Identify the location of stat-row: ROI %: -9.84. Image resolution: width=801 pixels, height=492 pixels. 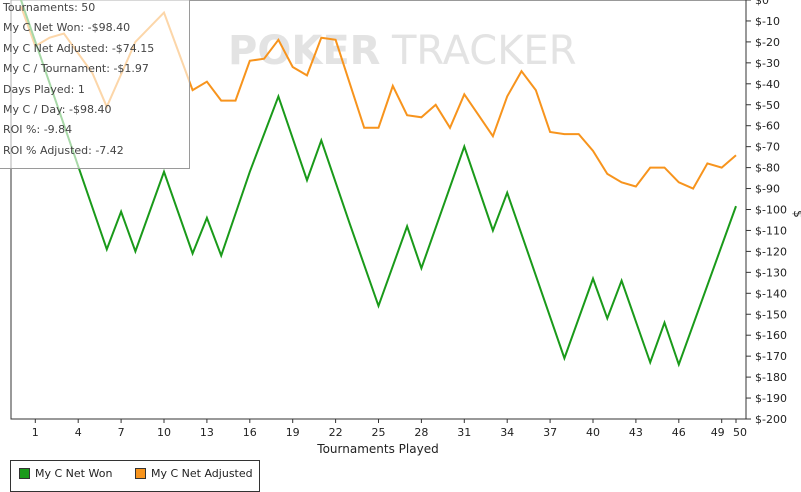
(38, 130).